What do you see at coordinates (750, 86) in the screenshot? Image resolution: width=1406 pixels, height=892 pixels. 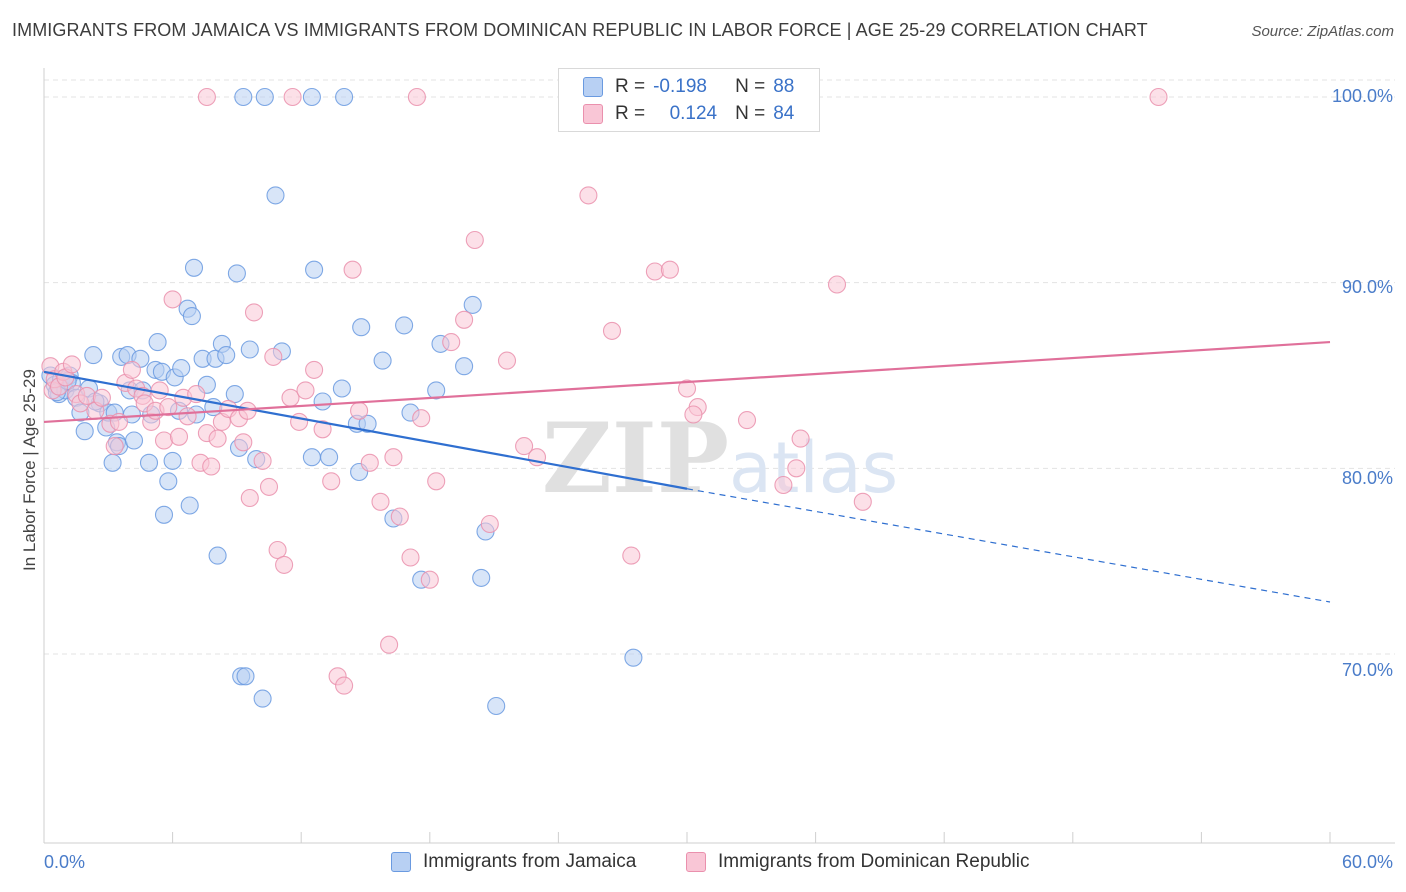 I see `n-label: N =` at bounding box center [750, 86].